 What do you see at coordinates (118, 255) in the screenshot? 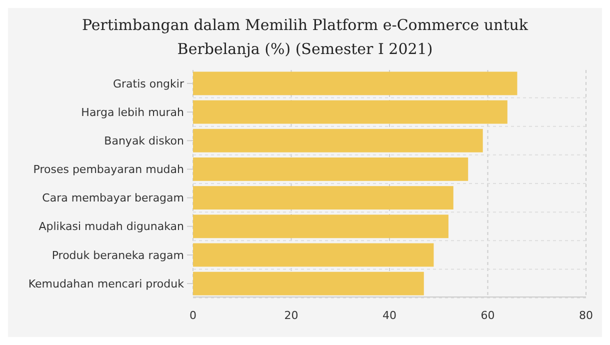
I see `y-tick-label: Produk beraneka ragam` at bounding box center [118, 255].